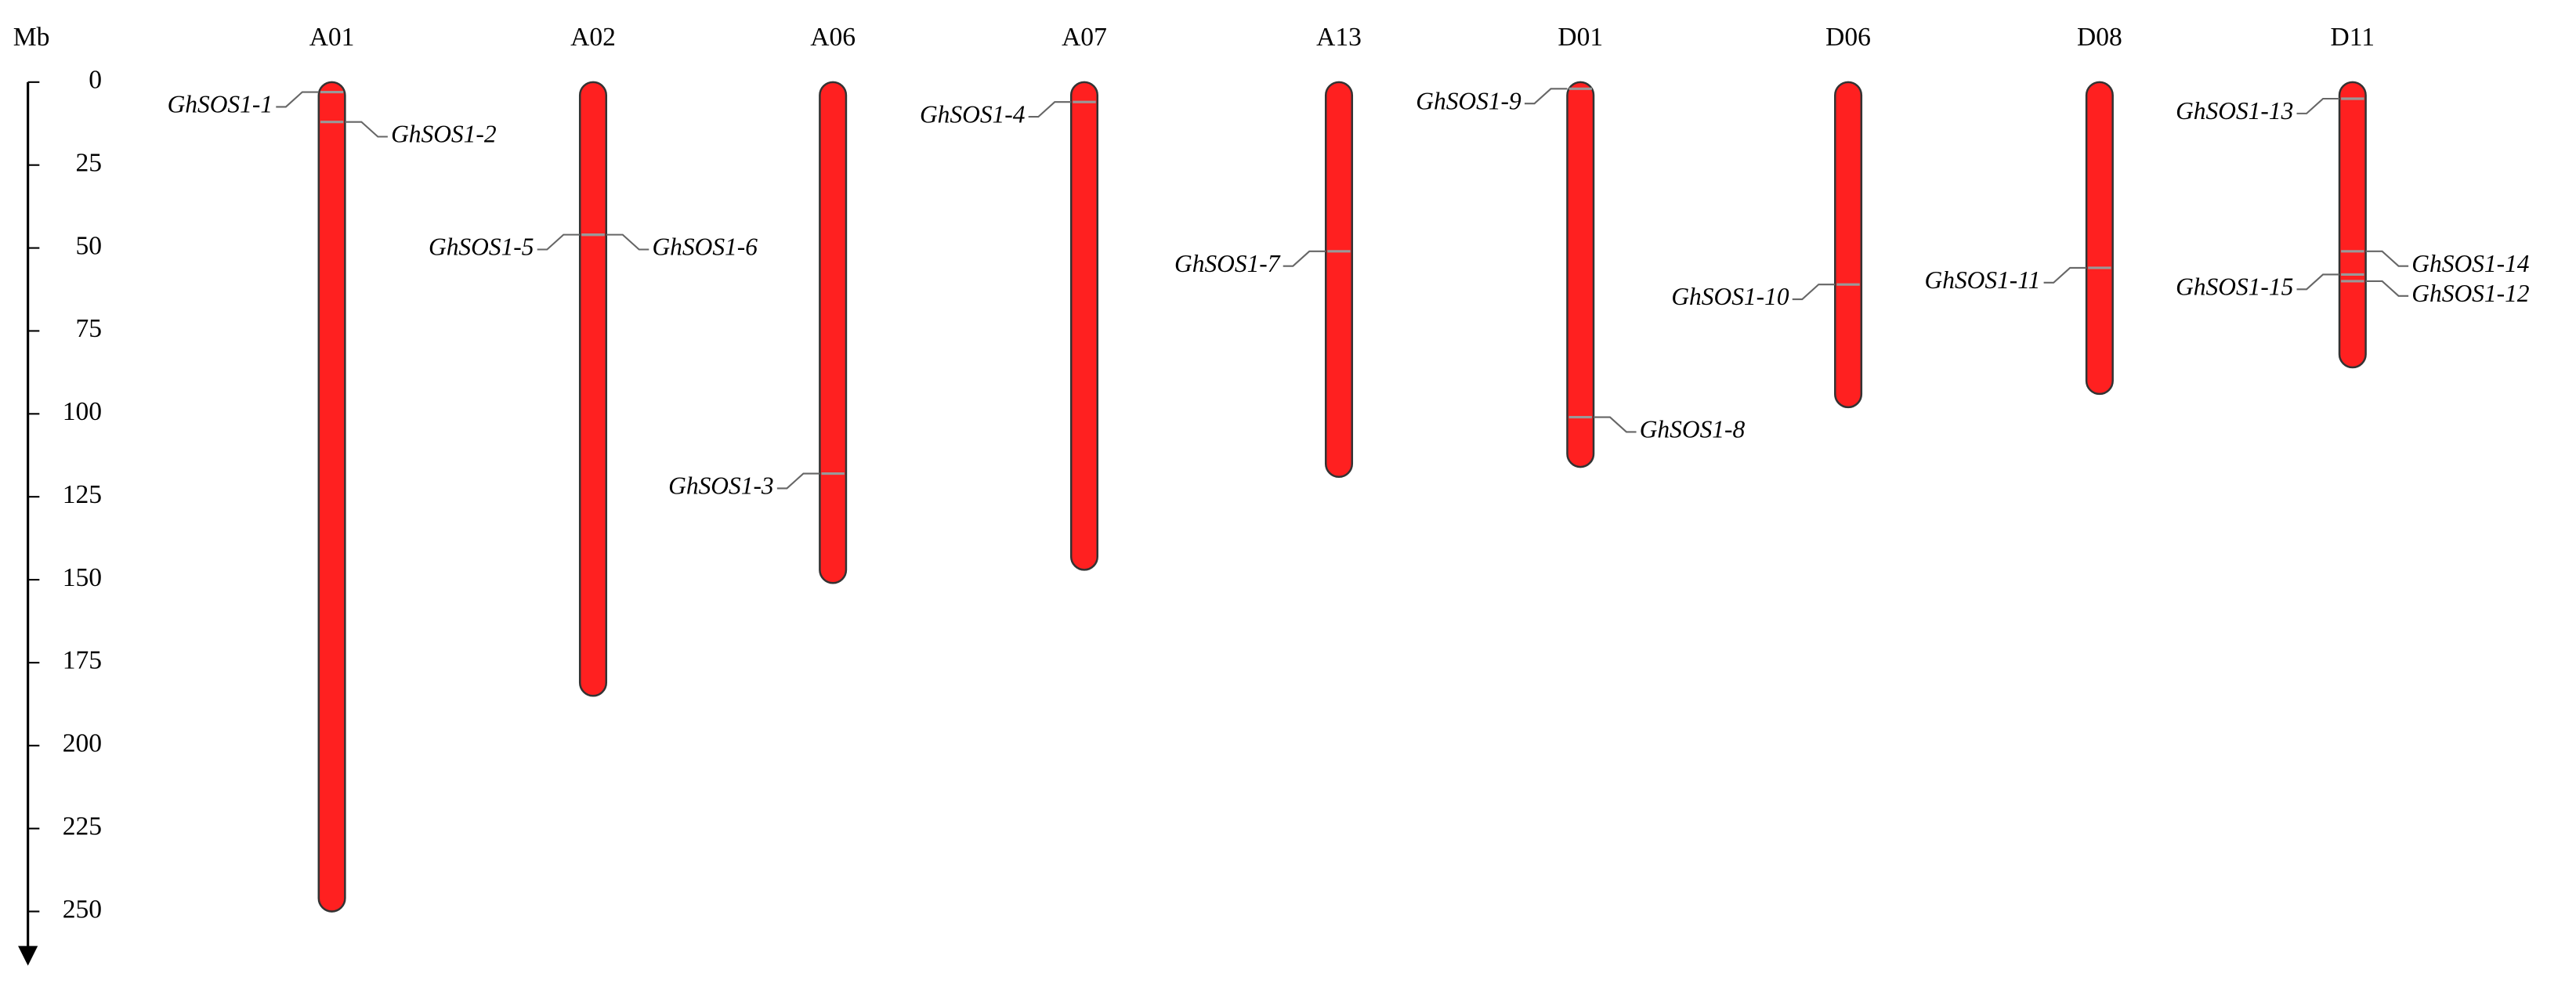 Image resolution: width=2576 pixels, height=987 pixels. What do you see at coordinates (720, 486) in the screenshot?
I see `gene-label: GhSOS1-3` at bounding box center [720, 486].